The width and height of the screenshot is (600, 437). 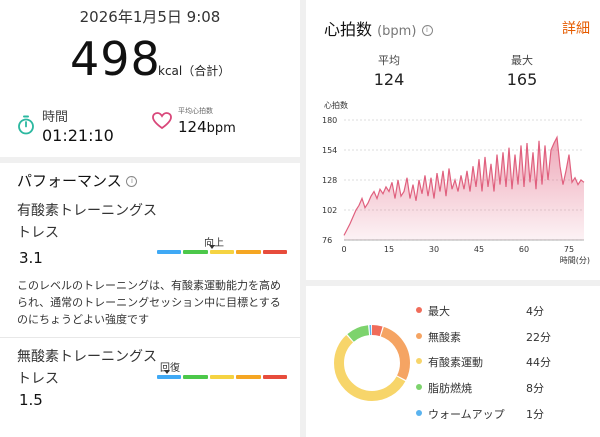 I want to click on zone-name: 脂肪燃焼, so click(x=450, y=388).